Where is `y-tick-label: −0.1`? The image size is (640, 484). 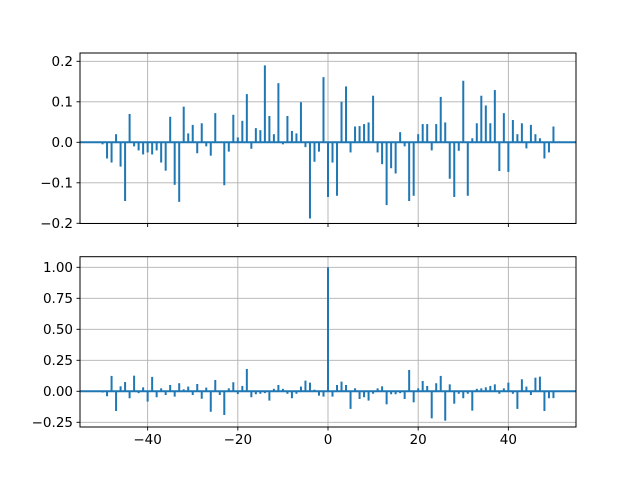
y-tick-label: −0.1 is located at coordinates (56, 183).